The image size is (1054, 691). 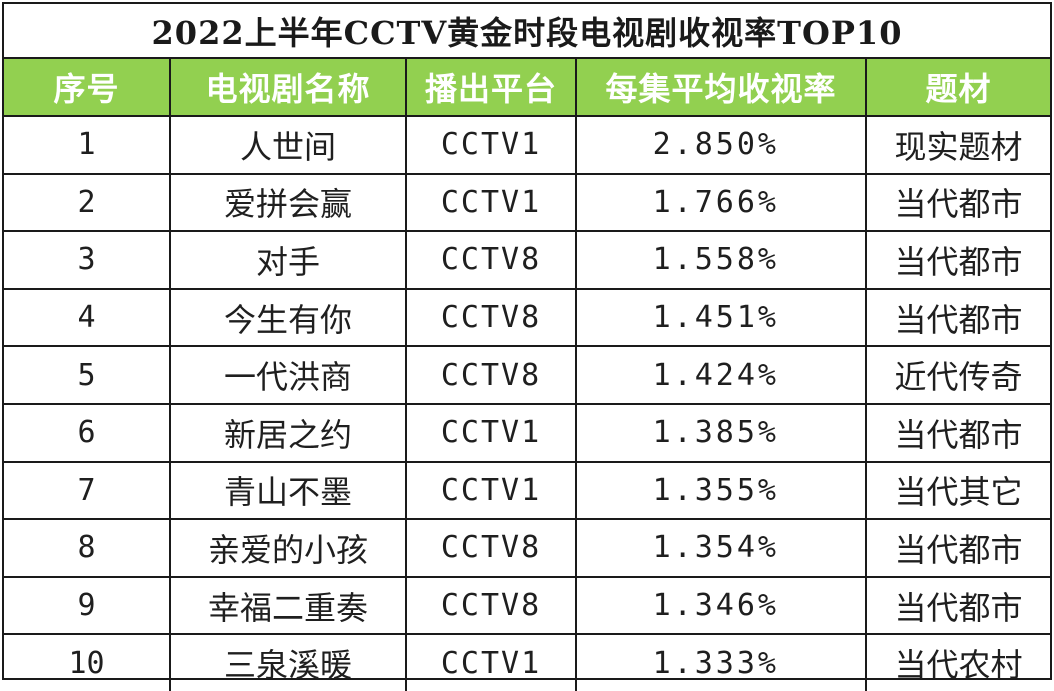 I want to click on cell-avg-rating: 2.850%, so click(x=721, y=145).